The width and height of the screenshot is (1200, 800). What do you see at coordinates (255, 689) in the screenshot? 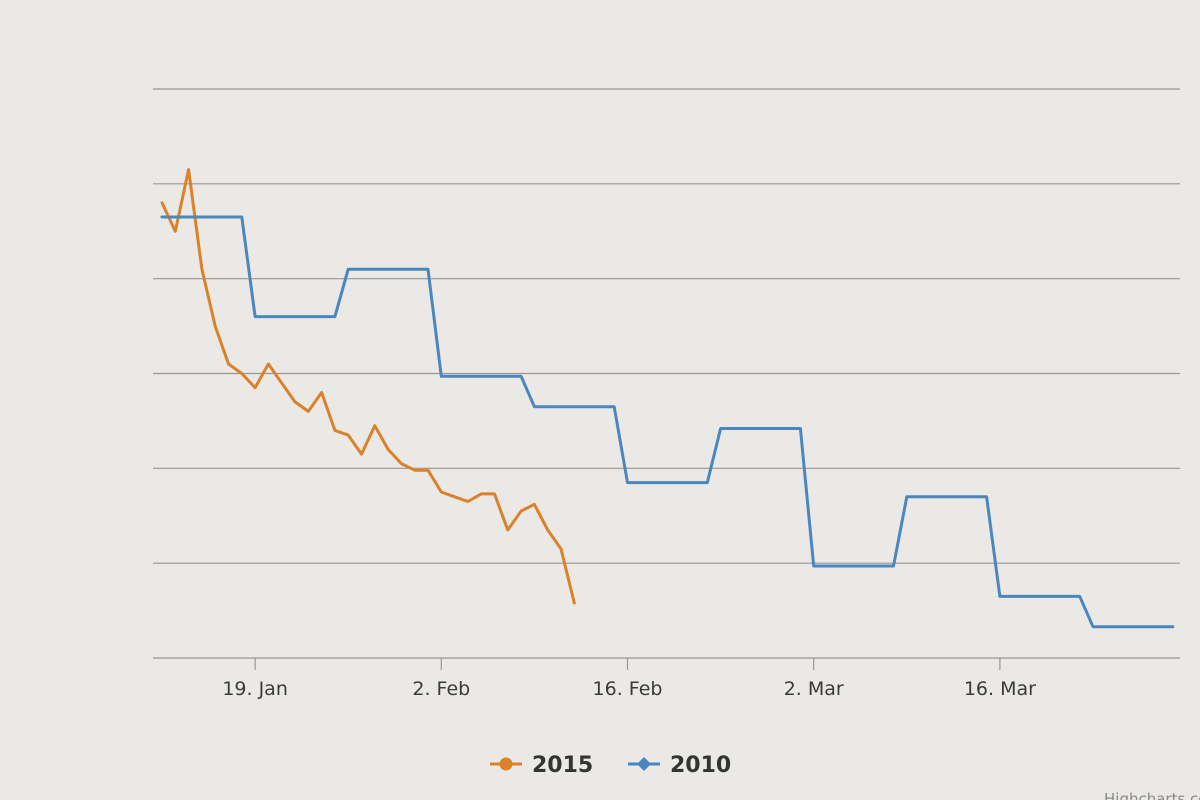
I see `x-tick-label: 19. Jan` at bounding box center [255, 689].